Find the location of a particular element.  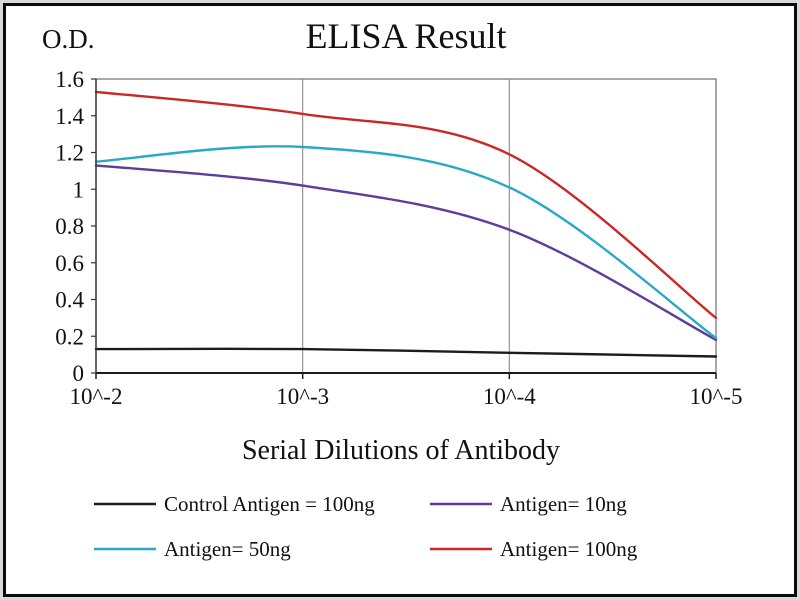

x-tick-label: 10^-4 is located at coordinates (509, 396).